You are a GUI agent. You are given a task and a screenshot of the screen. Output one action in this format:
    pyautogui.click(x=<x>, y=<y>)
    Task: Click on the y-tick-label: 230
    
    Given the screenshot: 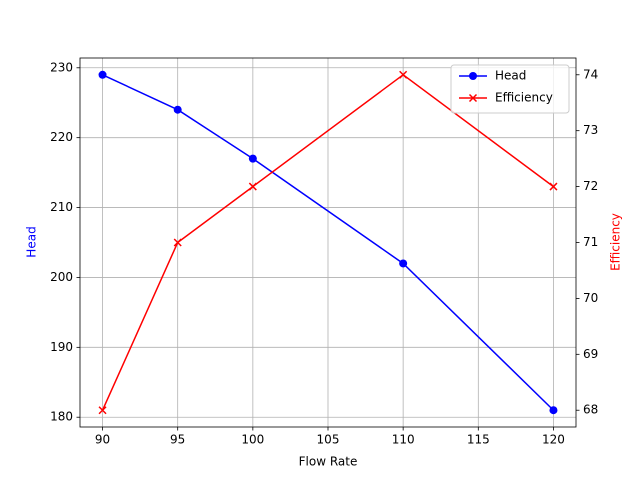 What is the action you would take?
    pyautogui.click(x=61, y=67)
    